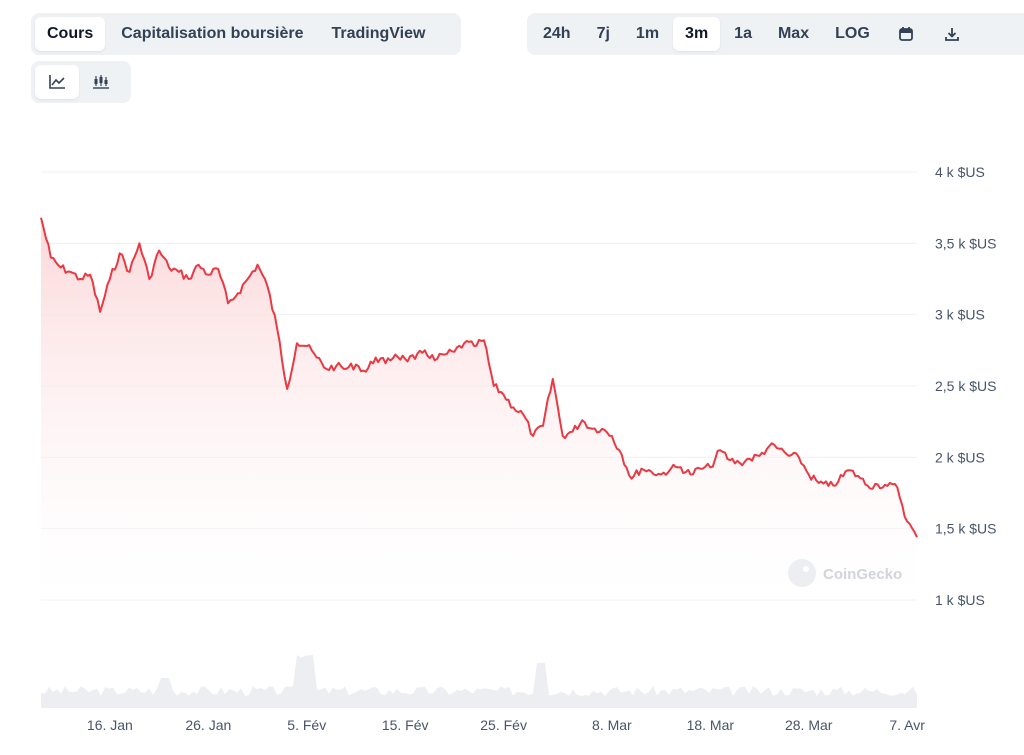  I want to click on y-tick-label: 1,5 k $US, so click(965, 529).